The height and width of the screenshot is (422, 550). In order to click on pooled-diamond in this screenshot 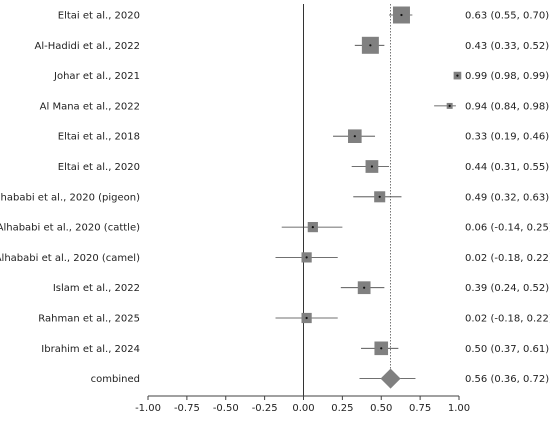, I will do `click(390, 378)`.